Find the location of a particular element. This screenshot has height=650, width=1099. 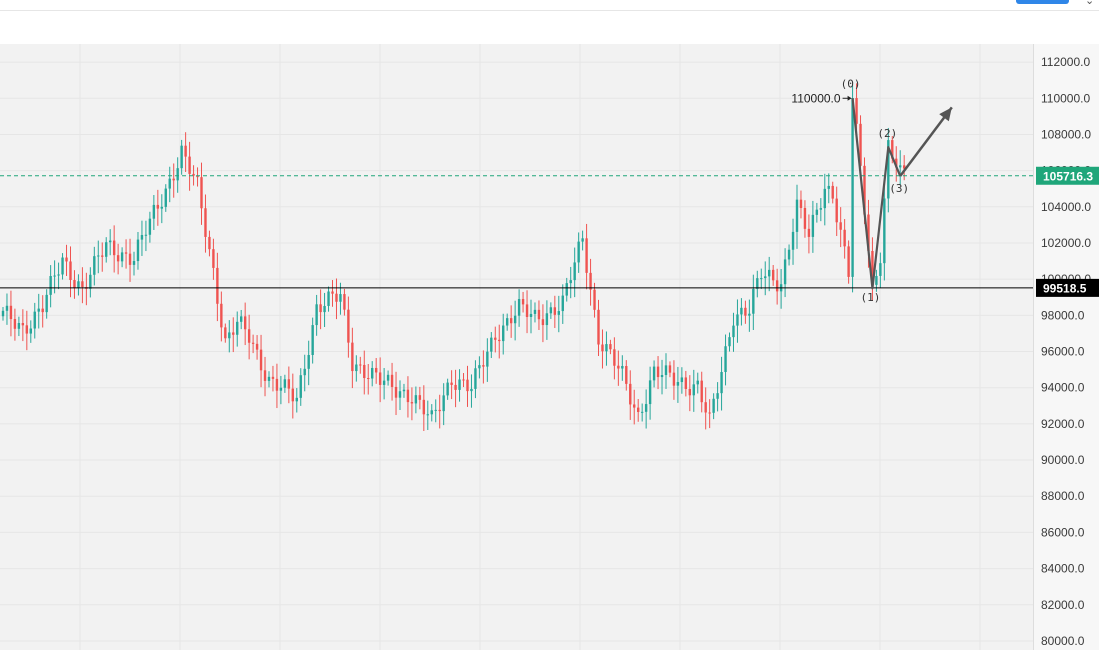

toolbar-button is located at coordinates (1042, 2).